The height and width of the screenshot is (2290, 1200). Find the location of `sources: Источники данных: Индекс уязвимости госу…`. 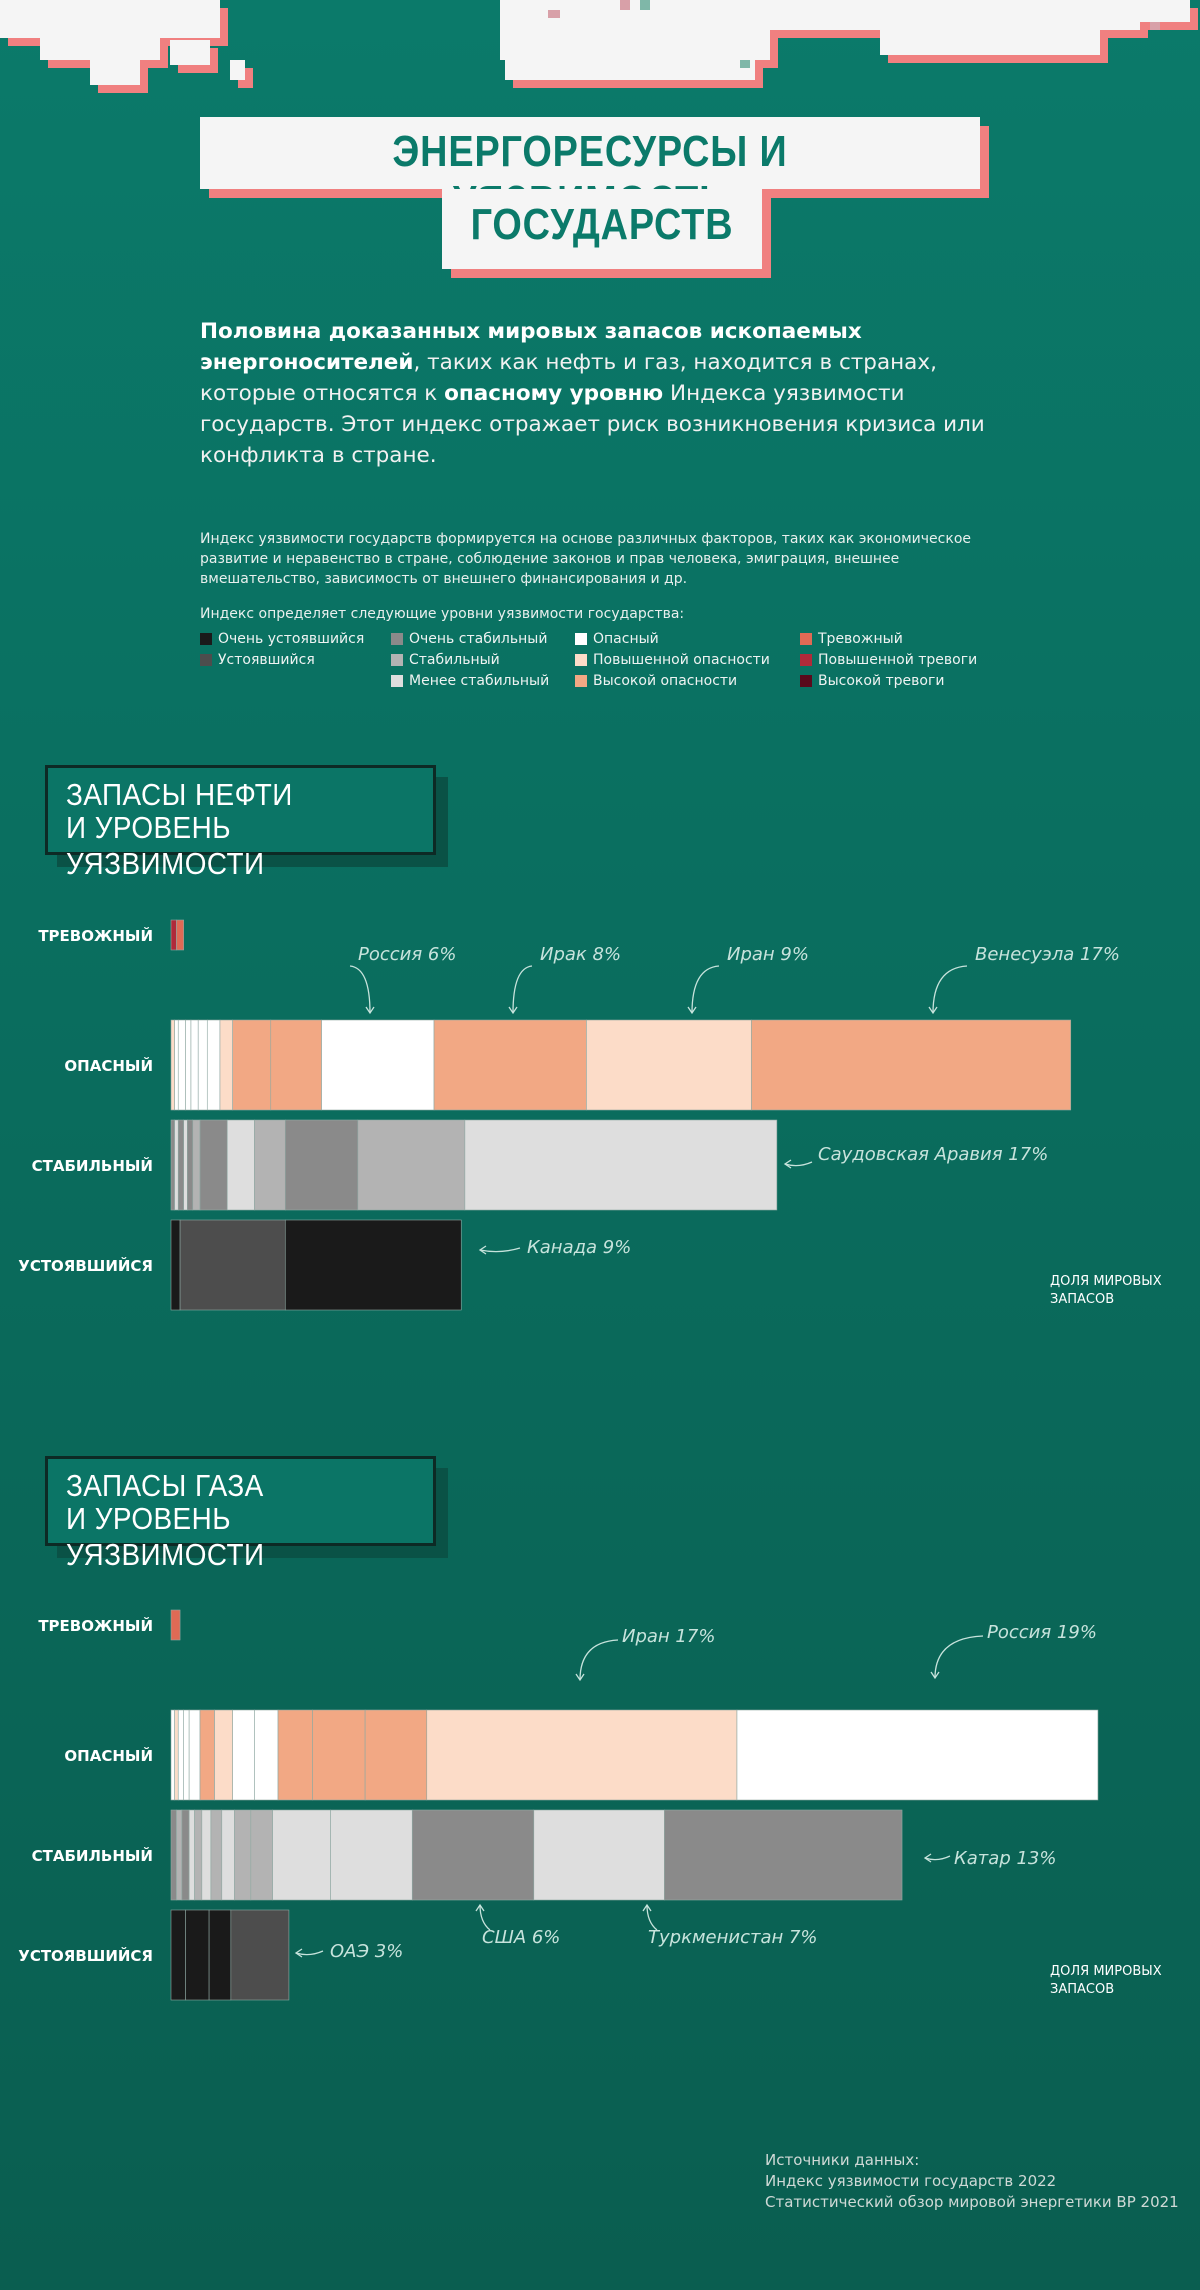

sources: Источники данных: Индекс уязвимости госу… is located at coordinates (972, 2181).